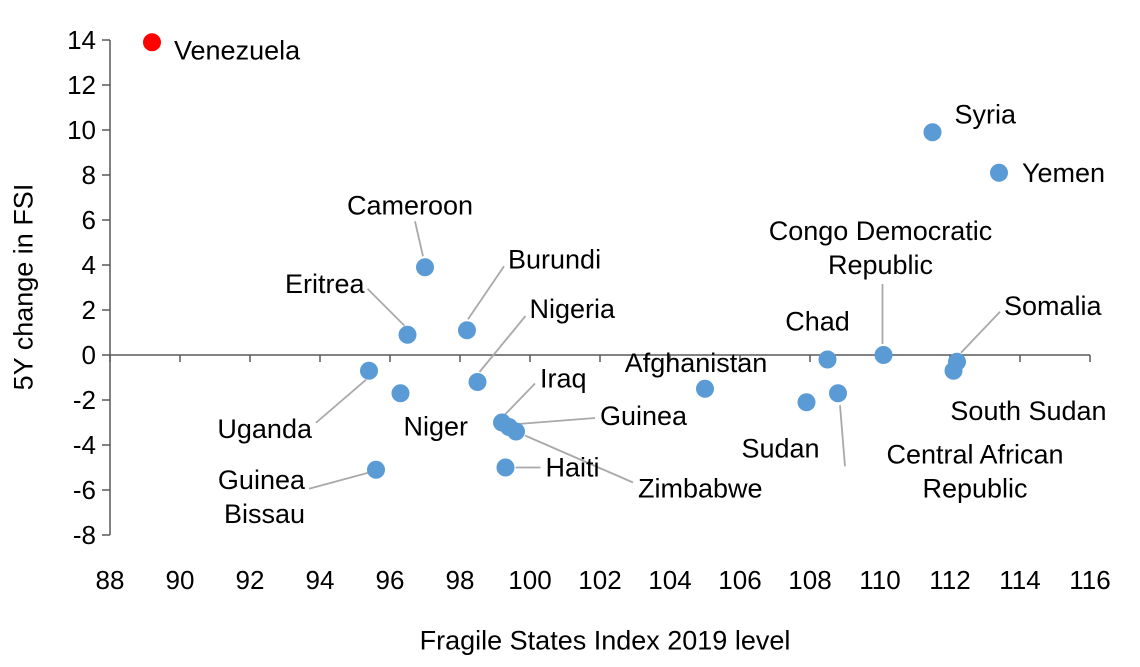 The image size is (1140, 667). I want to click on x-tick-label-96: 96, so click(390, 580).